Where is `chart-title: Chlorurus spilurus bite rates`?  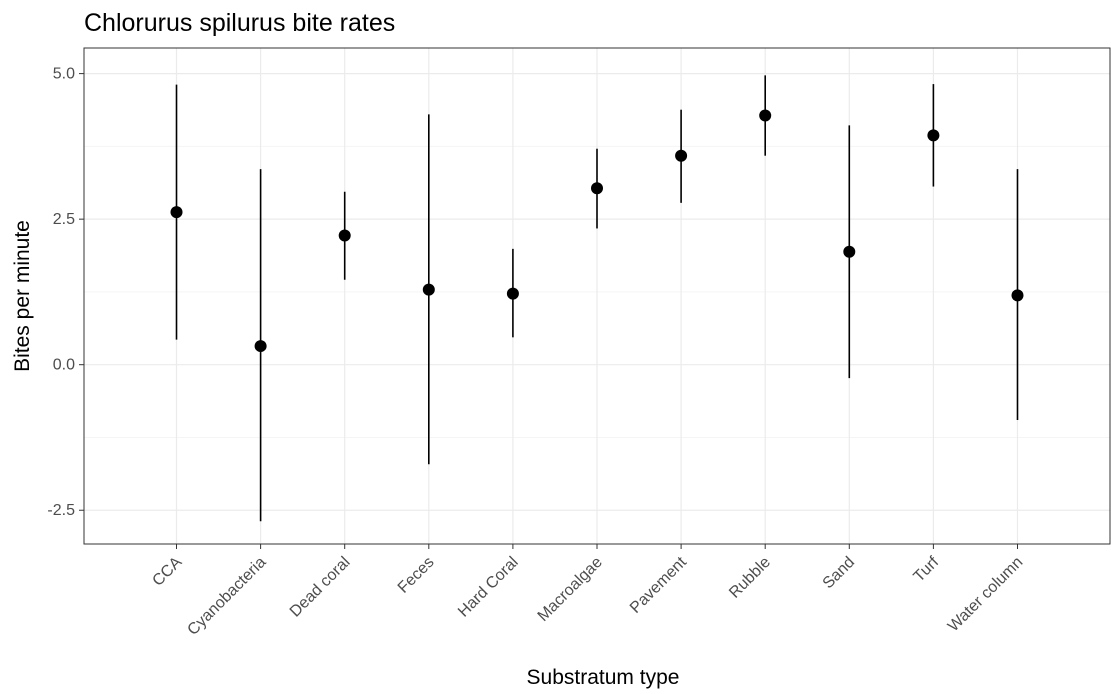
chart-title: Chlorurus spilurus bite rates is located at coordinates (239, 23).